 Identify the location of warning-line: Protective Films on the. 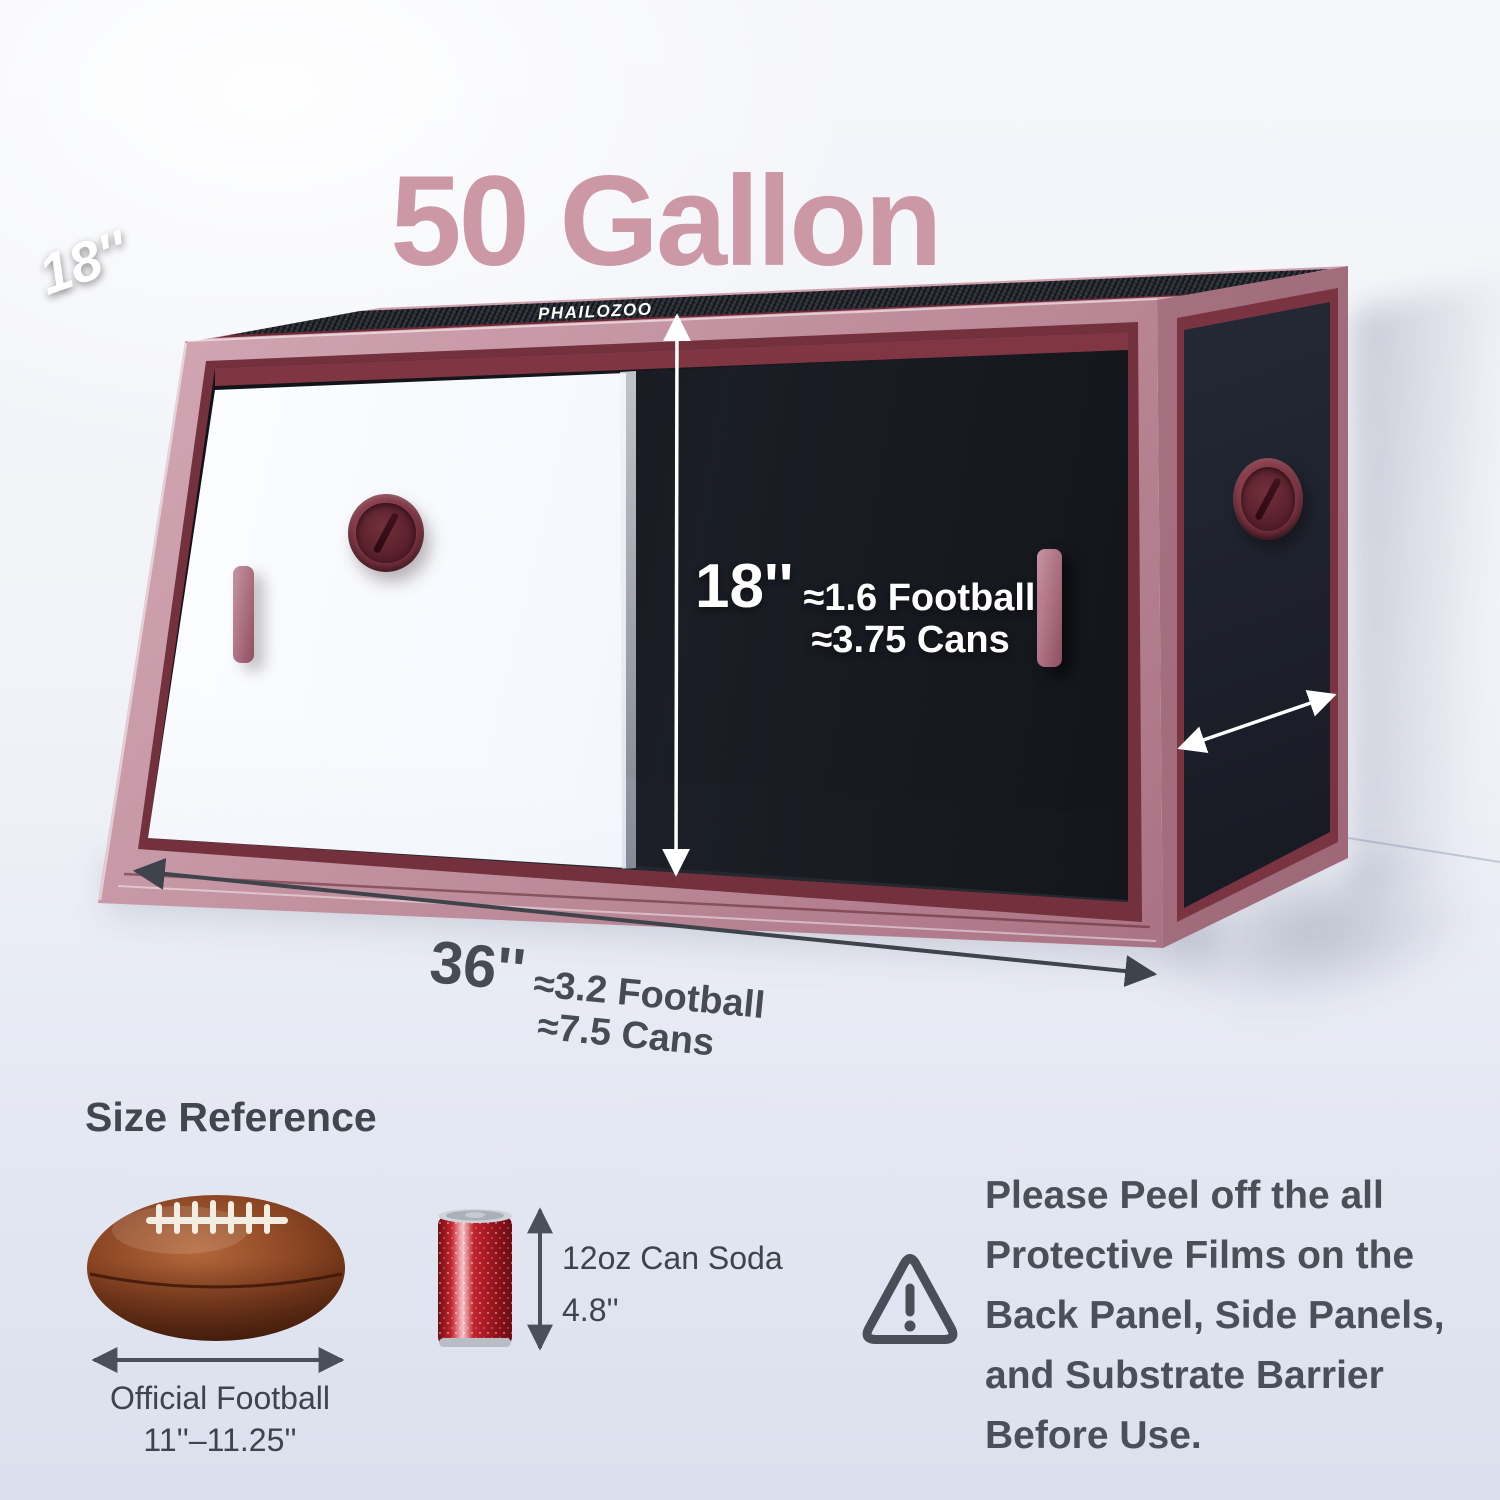
(1200, 1255).